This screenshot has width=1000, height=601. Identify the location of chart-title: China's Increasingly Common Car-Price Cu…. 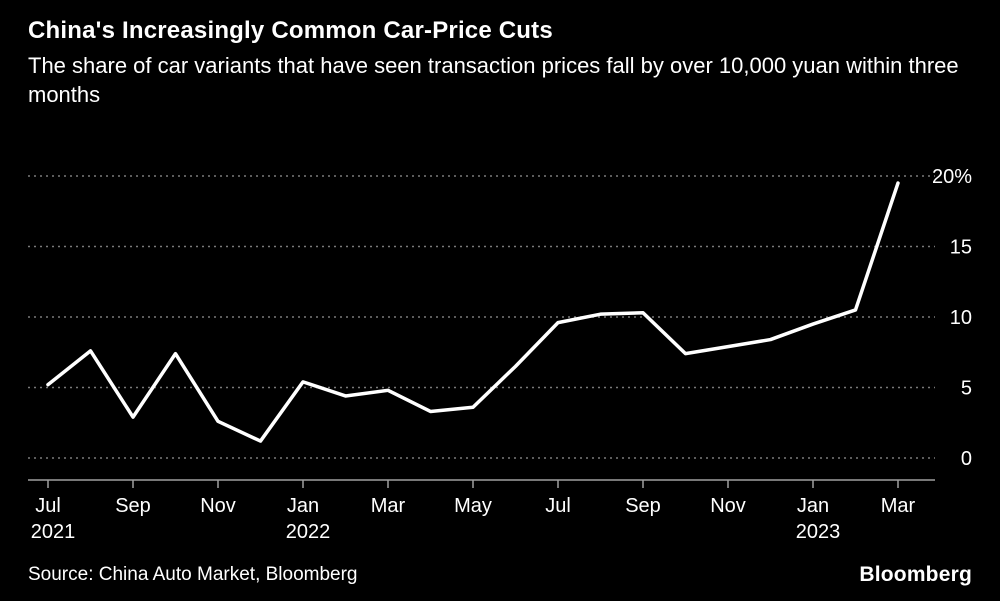
(290, 30).